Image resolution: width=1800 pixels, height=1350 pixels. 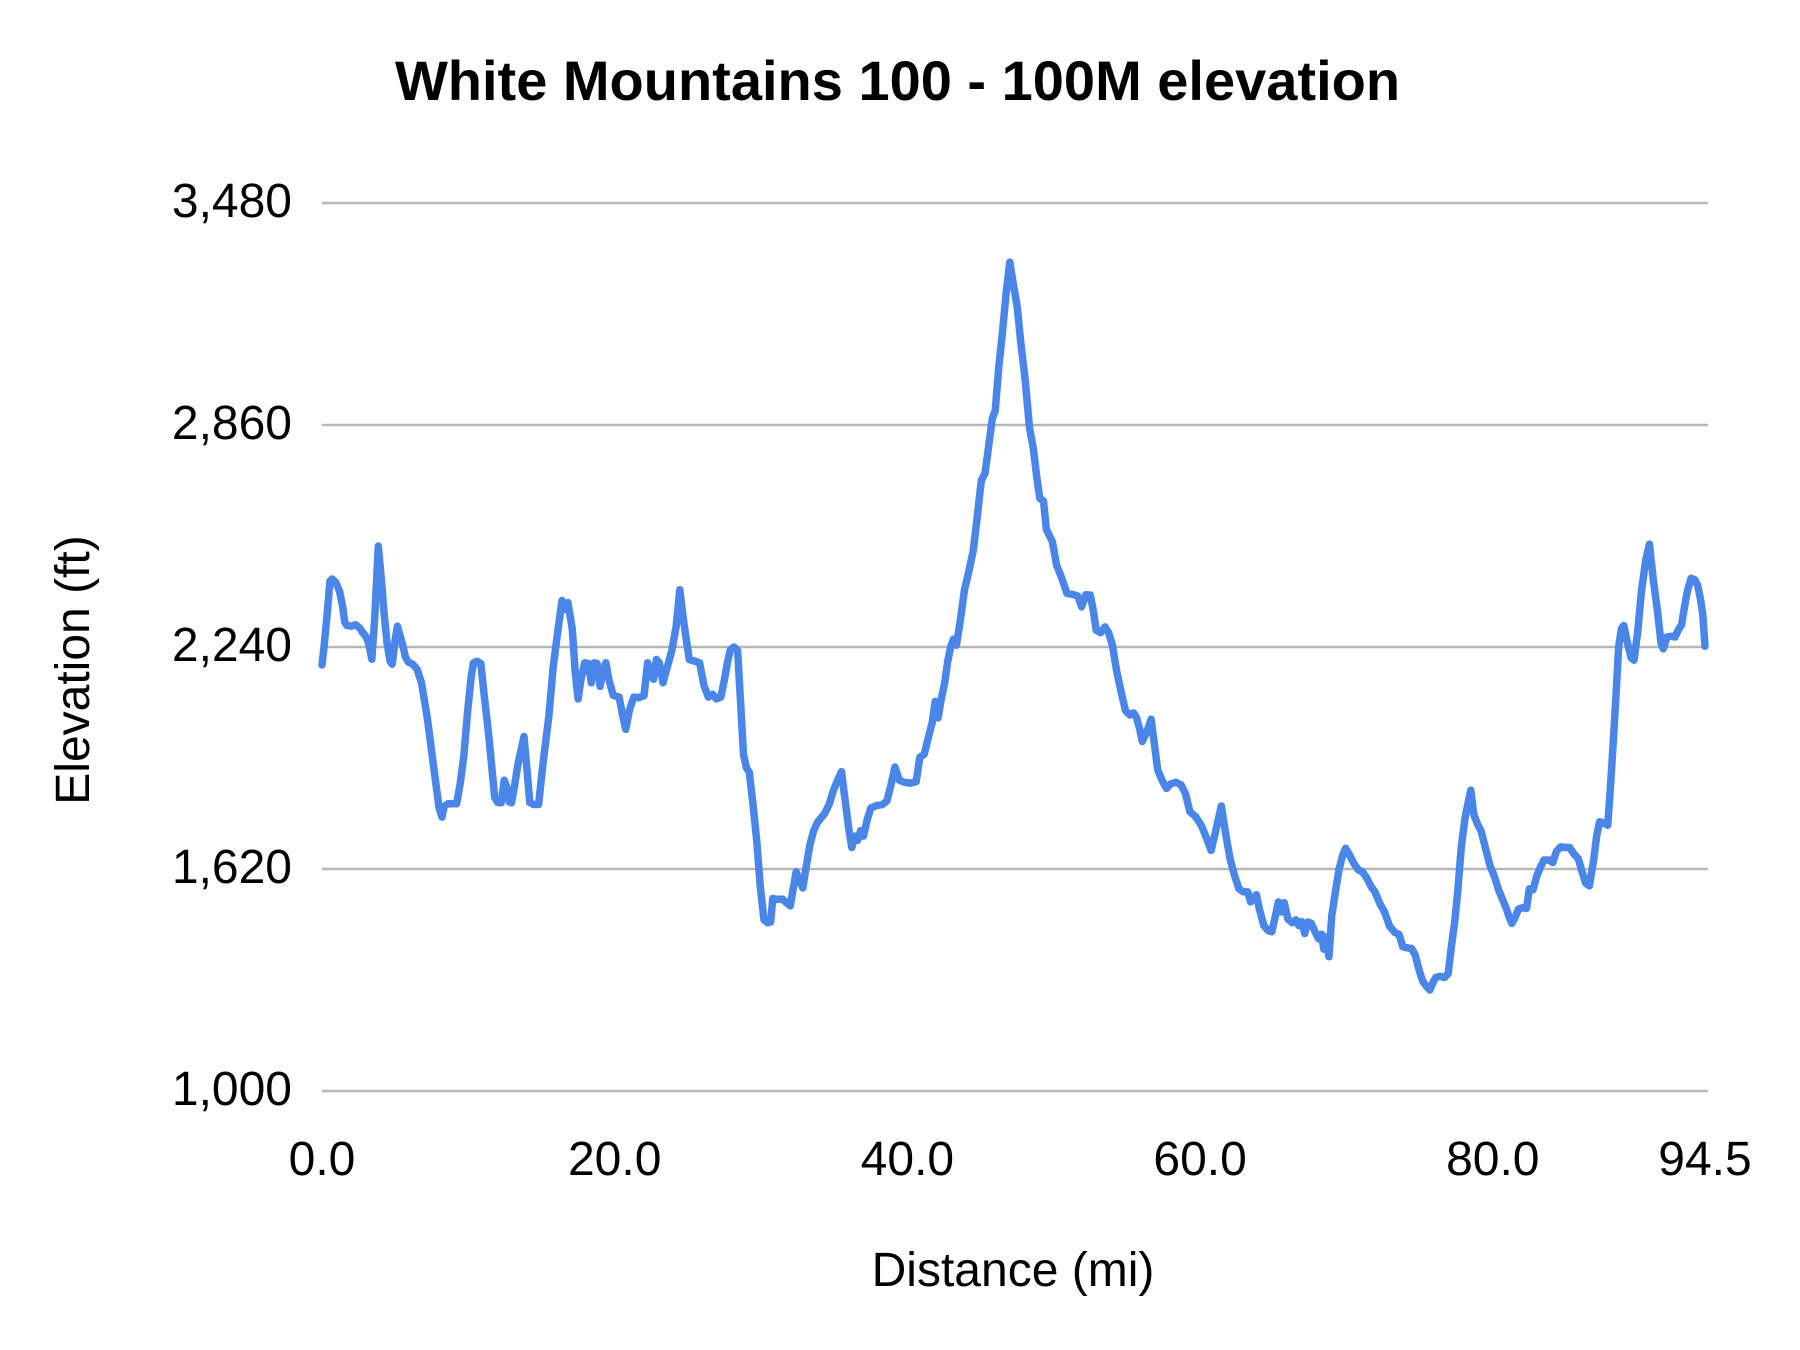 What do you see at coordinates (1200, 1159) in the screenshot?
I see `x-tick-label-60.0: 60.0` at bounding box center [1200, 1159].